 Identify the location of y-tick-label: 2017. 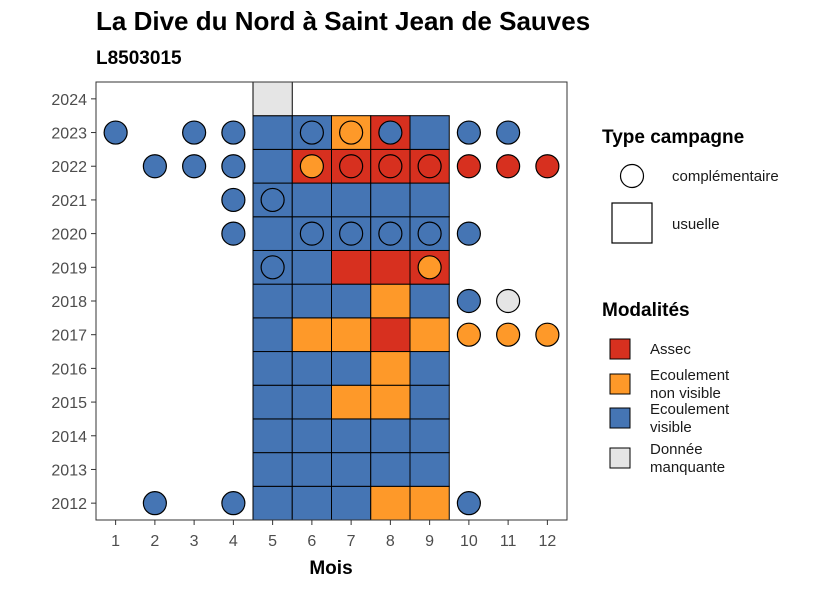
(69, 336).